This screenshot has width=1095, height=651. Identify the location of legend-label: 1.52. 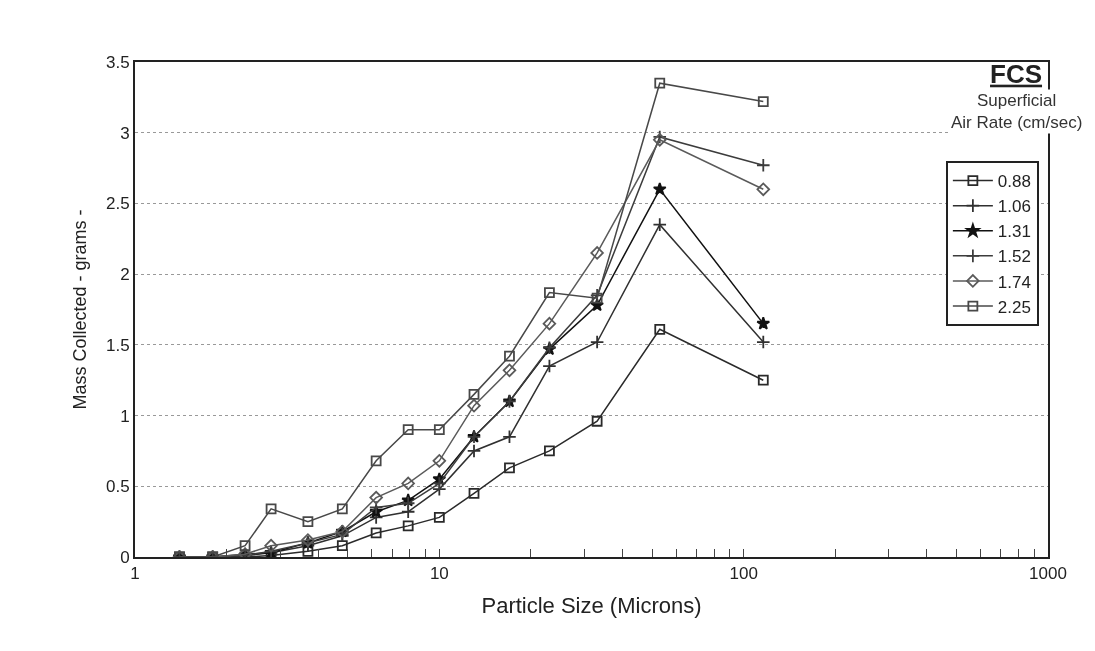
(1014, 257).